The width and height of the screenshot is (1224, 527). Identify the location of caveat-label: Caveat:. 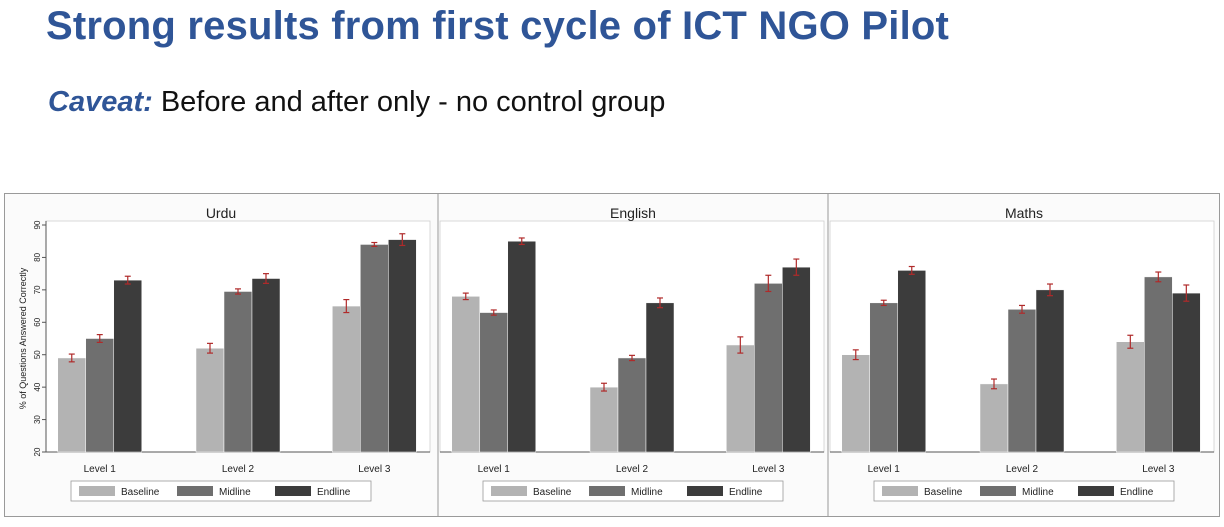
(100, 102).